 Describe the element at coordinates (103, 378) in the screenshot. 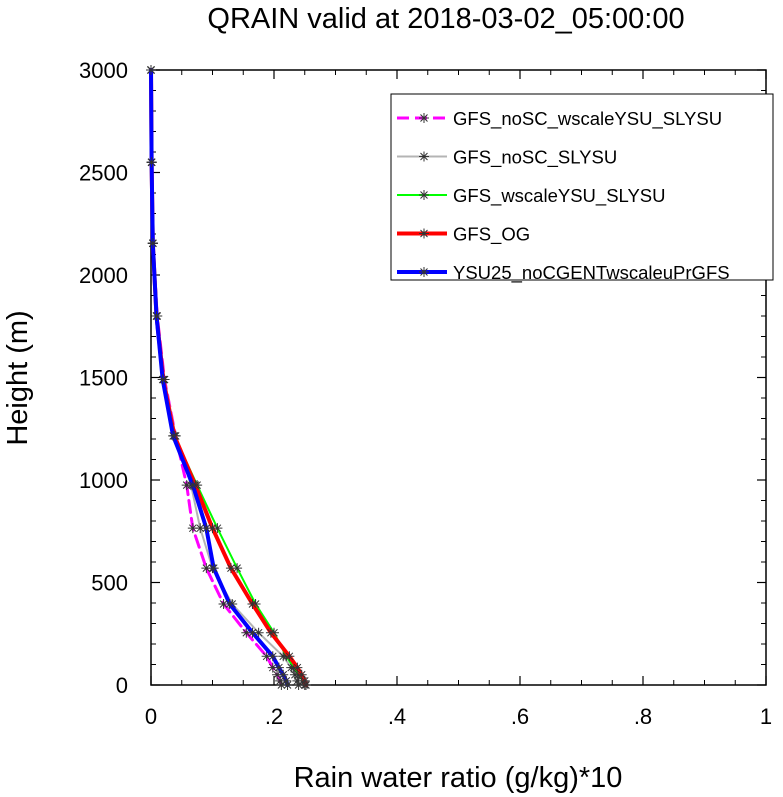

I see `y-tick-label: 1500` at that location.